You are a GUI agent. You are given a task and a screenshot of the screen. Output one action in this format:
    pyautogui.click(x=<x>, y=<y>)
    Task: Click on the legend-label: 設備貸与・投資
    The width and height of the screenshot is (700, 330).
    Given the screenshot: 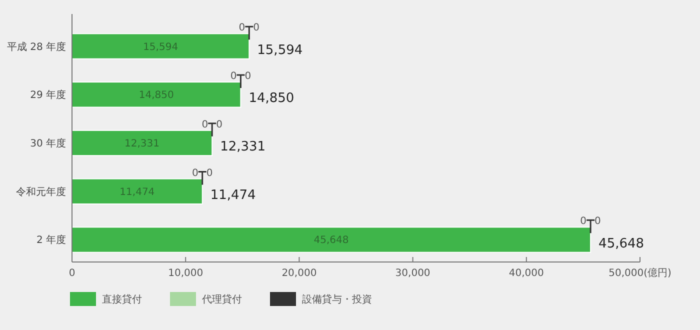 What is the action you would take?
    pyautogui.click(x=337, y=300)
    